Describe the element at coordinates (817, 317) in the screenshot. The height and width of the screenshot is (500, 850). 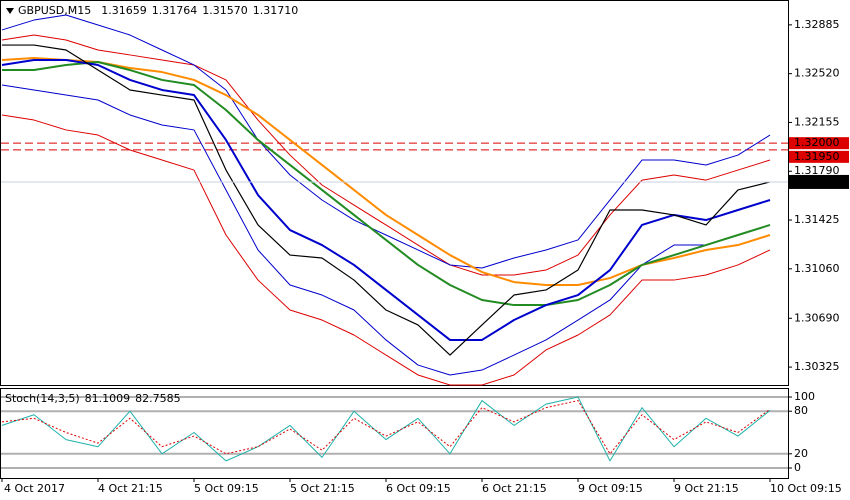
I see `y-tick-label: 1.30690` at that location.